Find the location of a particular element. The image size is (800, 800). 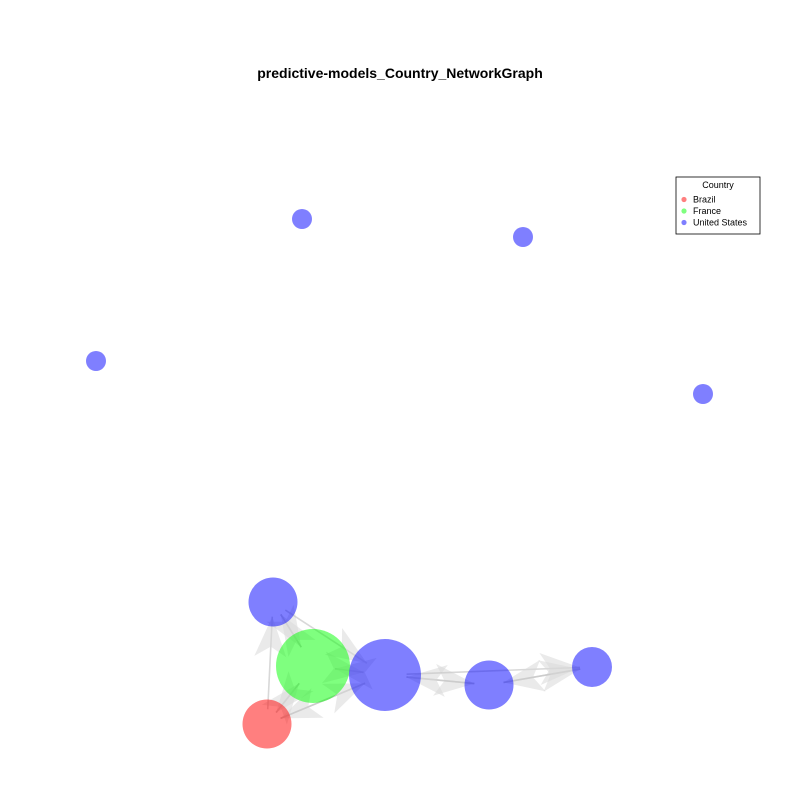

legend-marker-france is located at coordinates (684, 211).